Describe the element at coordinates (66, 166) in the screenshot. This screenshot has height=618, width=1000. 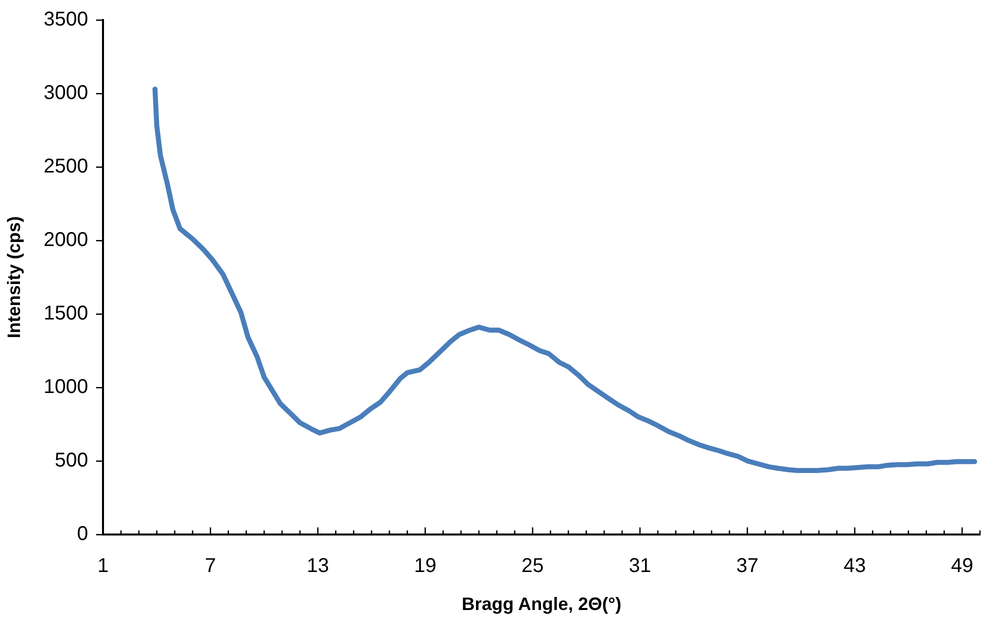
I see `y-tick-label: 2500` at that location.